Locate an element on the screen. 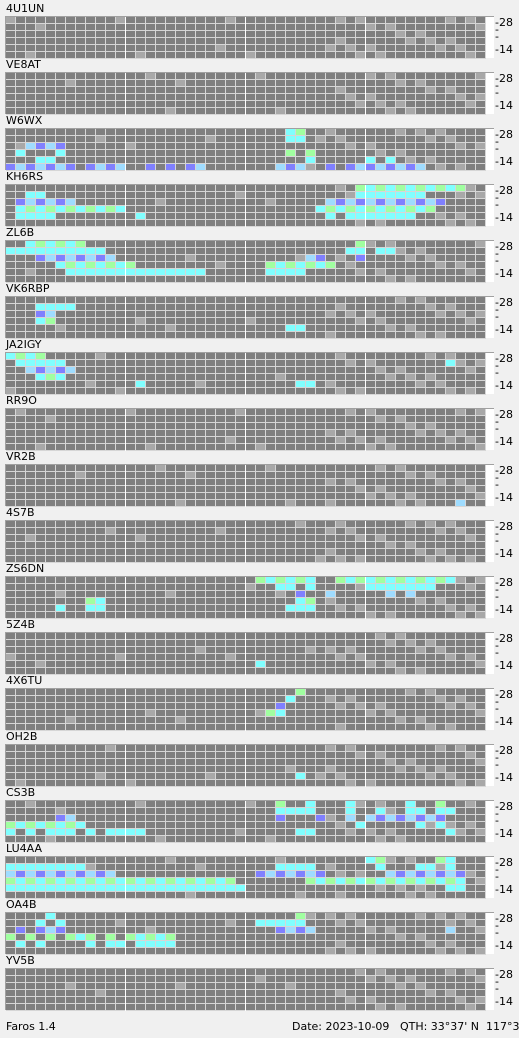 The width and height of the screenshot is (519, 1038). propagation-grid-svg is located at coordinates (246, 38).